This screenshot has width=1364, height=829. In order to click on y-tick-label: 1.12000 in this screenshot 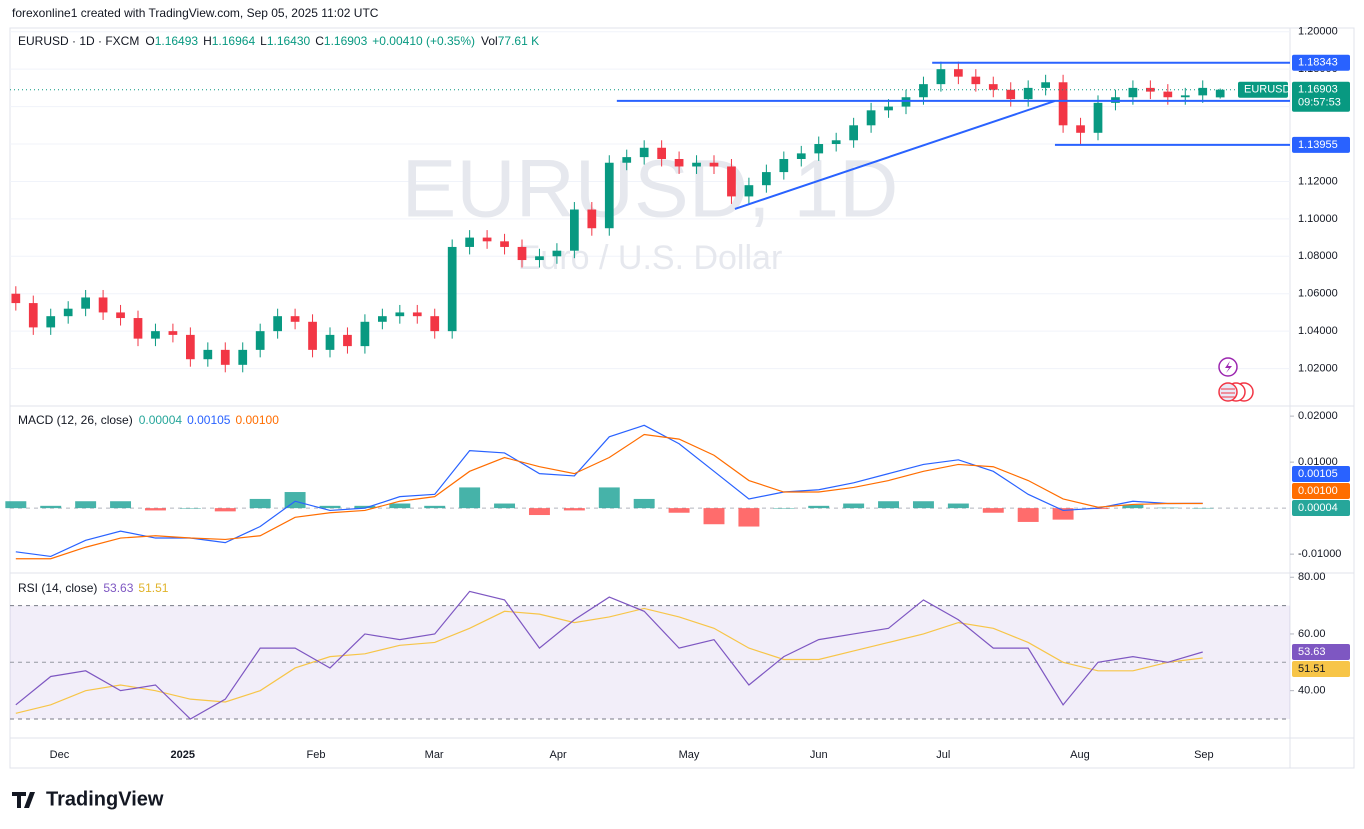, I will do `click(1318, 181)`.